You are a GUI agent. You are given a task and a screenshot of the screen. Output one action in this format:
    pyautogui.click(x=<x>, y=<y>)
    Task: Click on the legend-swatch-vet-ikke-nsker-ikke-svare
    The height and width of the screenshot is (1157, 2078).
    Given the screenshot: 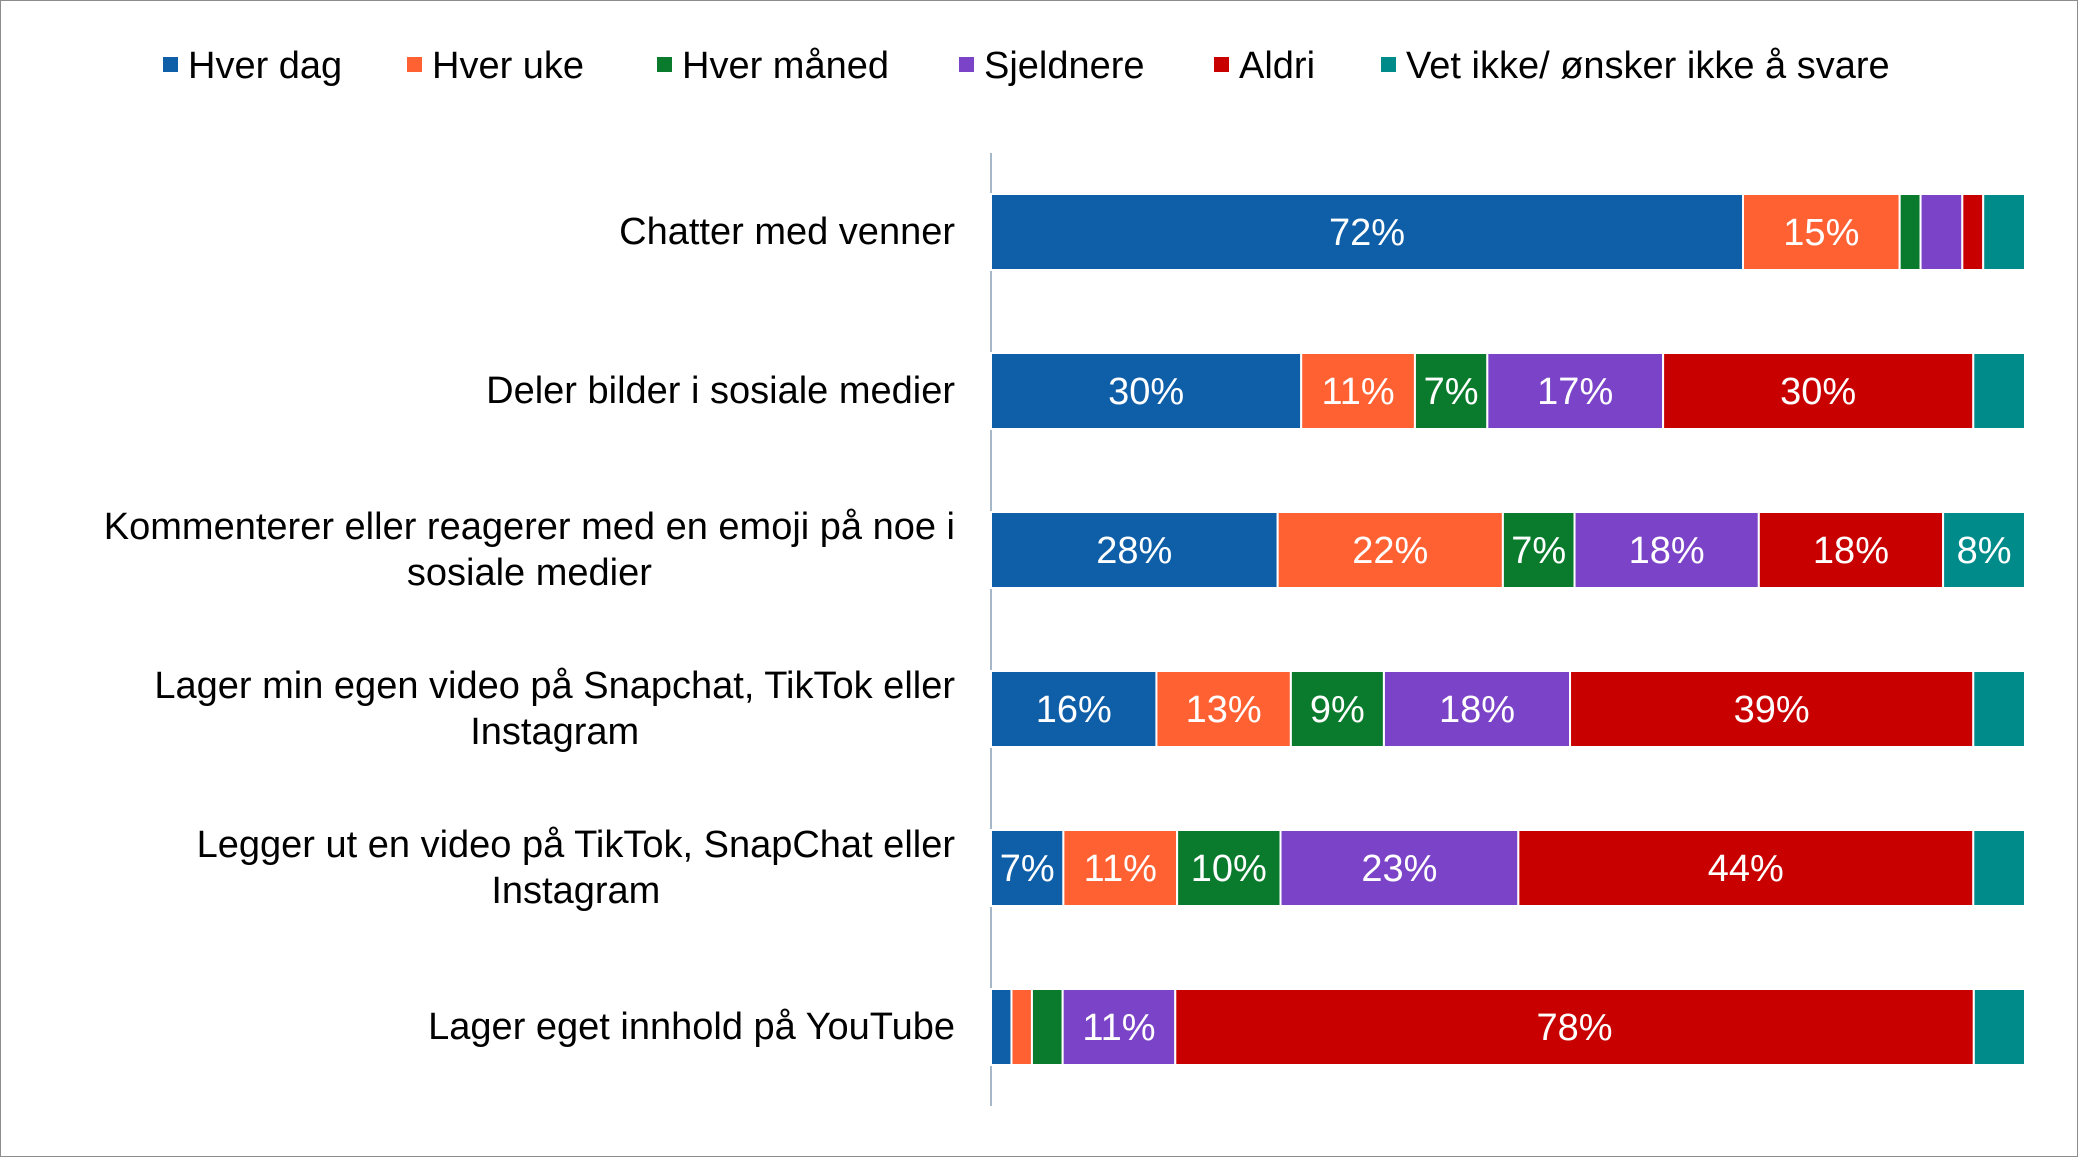 What is the action you would take?
    pyautogui.click(x=1388, y=64)
    